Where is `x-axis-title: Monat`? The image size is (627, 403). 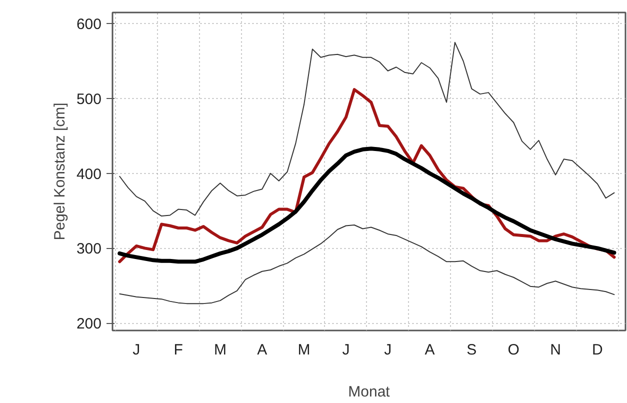
x-axis-title: Monat is located at coordinates (369, 392).